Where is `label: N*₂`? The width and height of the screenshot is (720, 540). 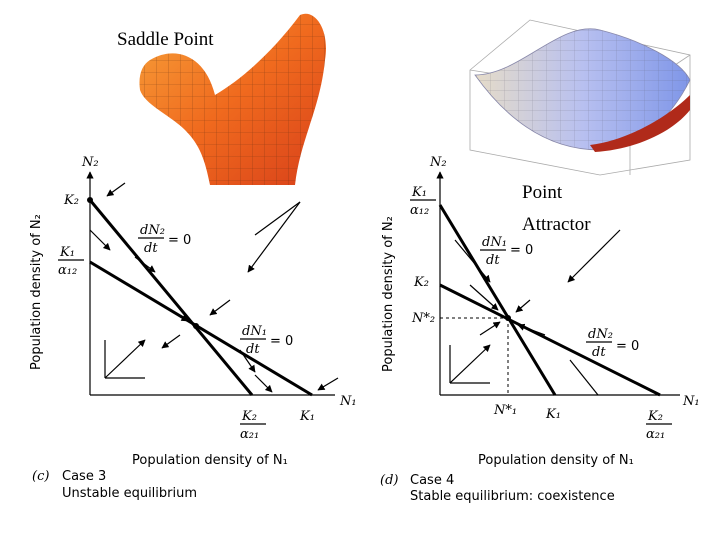 label: N*₂ is located at coordinates (423, 318).